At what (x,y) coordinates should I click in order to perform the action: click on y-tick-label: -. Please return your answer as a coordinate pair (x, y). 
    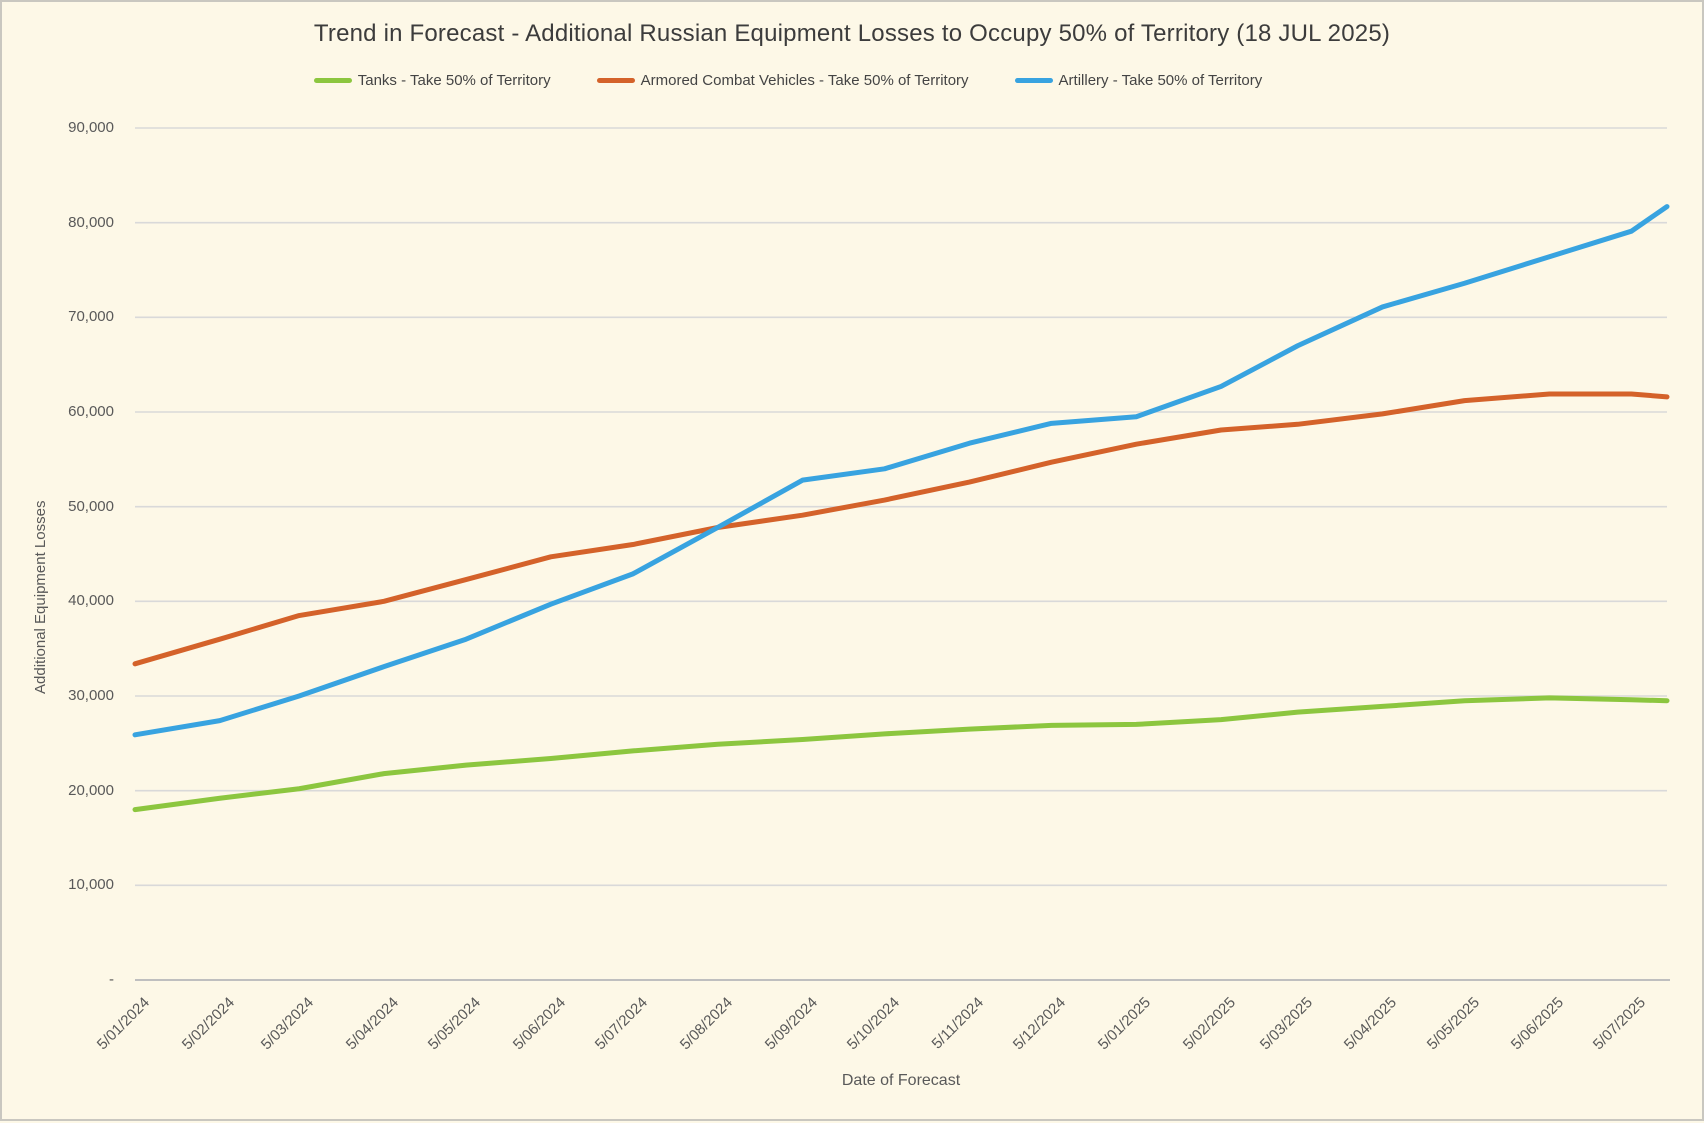
    Looking at the image, I should click on (111, 979).